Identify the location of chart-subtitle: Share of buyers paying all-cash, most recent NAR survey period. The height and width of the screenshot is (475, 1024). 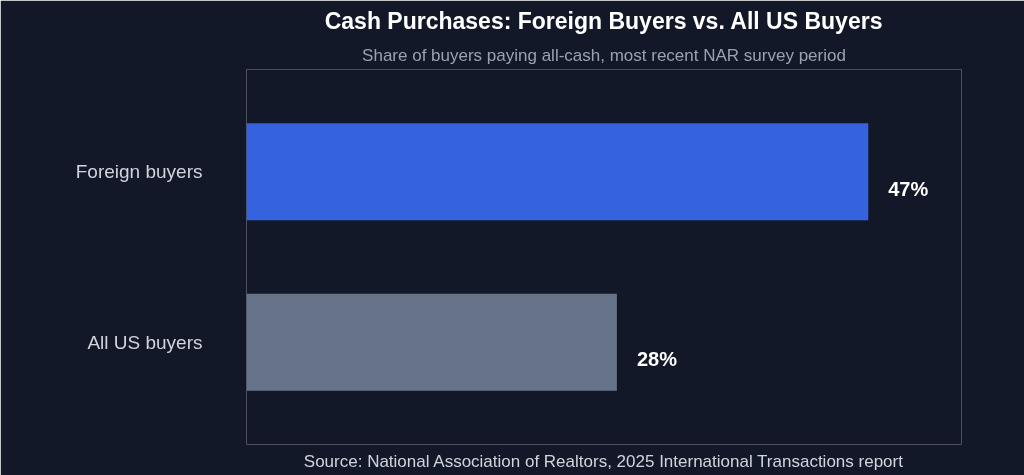
(604, 55).